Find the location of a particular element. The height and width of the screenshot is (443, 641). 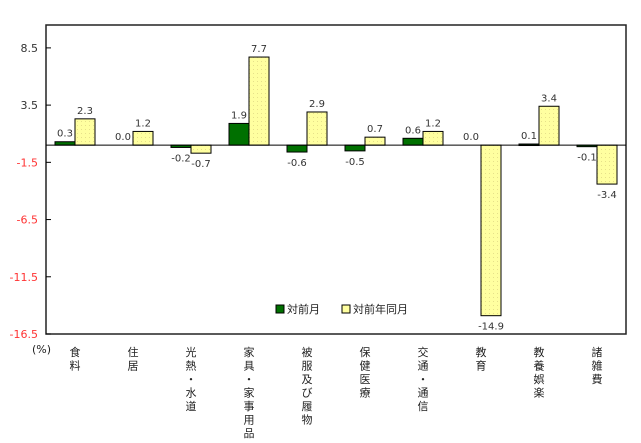

value-label-monthly: -0.6 is located at coordinates (297, 163).